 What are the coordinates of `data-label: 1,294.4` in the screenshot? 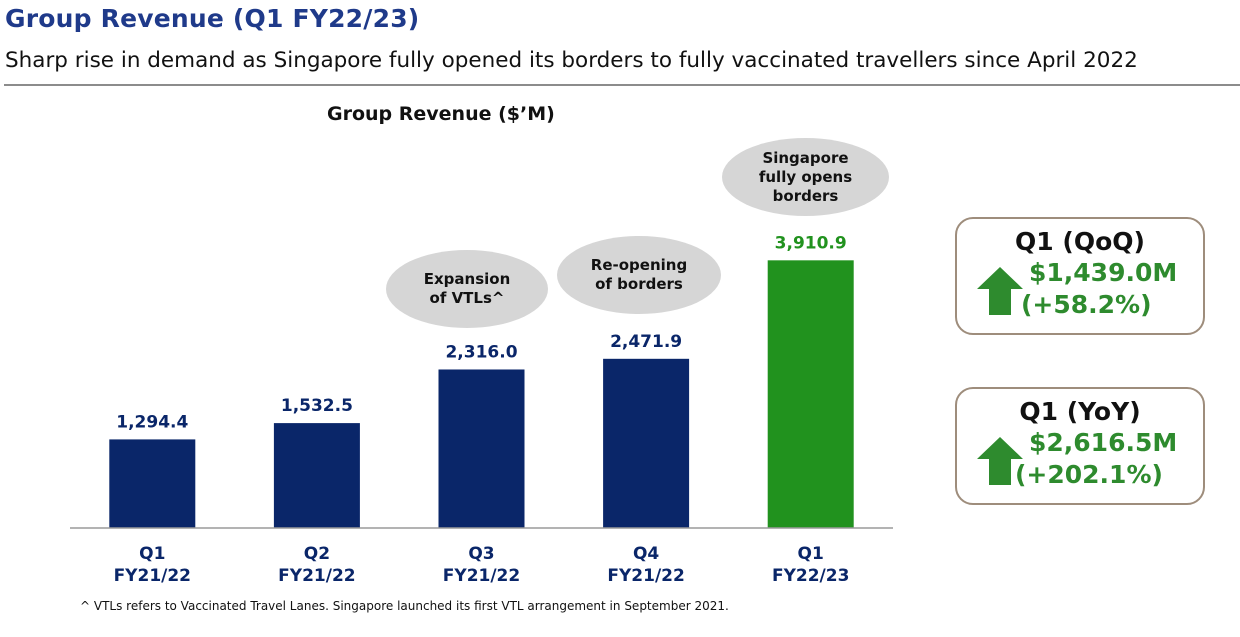 It's located at (152, 422).